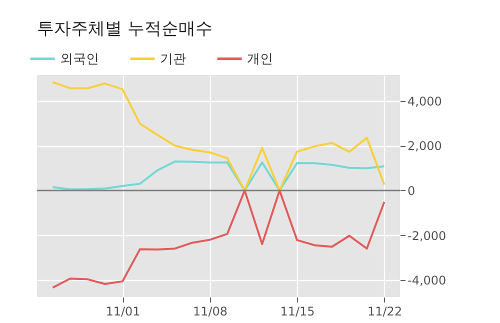 This screenshot has height=323, width=500. Describe the element at coordinates (124, 29) in the screenshot. I see `chart-title: 투자주체별 누적순매수` at that location.